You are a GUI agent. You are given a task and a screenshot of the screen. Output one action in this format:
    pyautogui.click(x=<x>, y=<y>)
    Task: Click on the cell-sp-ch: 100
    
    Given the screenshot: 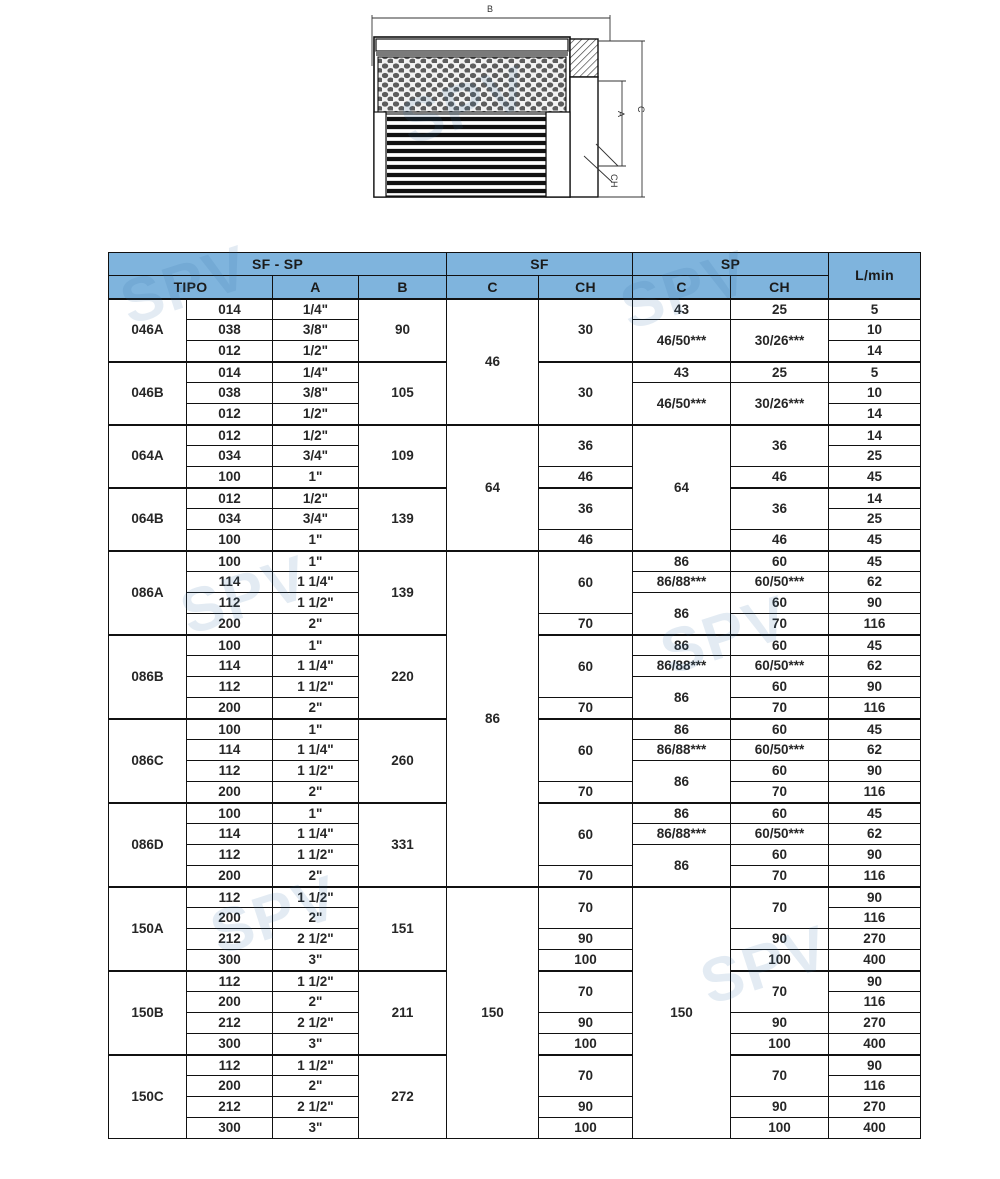 What is the action you would take?
    pyautogui.click(x=780, y=1128)
    